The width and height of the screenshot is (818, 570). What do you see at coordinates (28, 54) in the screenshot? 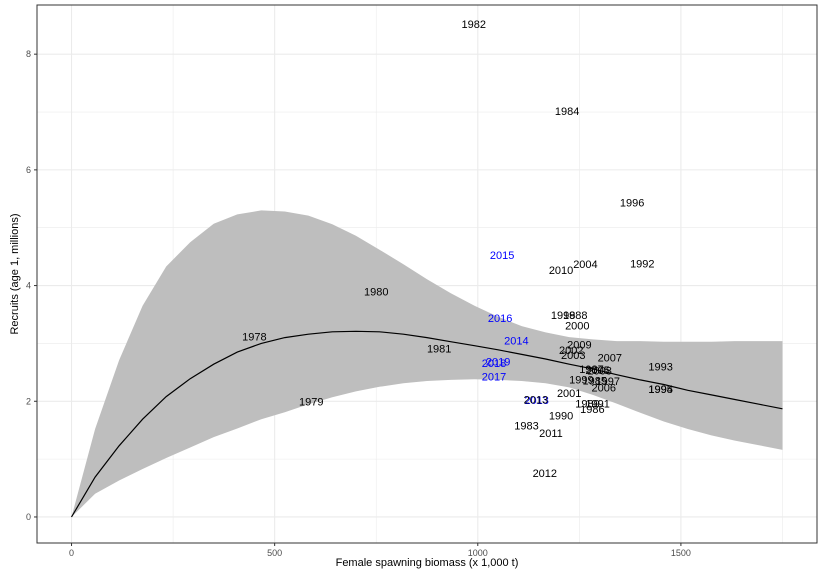
I see `y-tick-label: 8` at bounding box center [28, 54].